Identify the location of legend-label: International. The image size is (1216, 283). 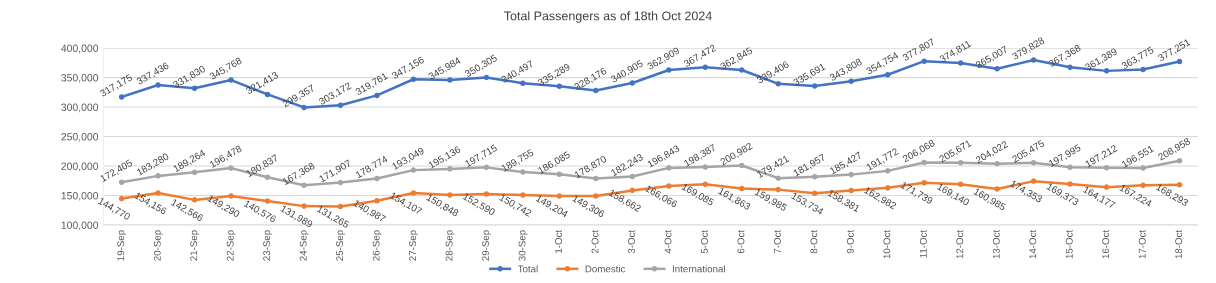
(698, 269).